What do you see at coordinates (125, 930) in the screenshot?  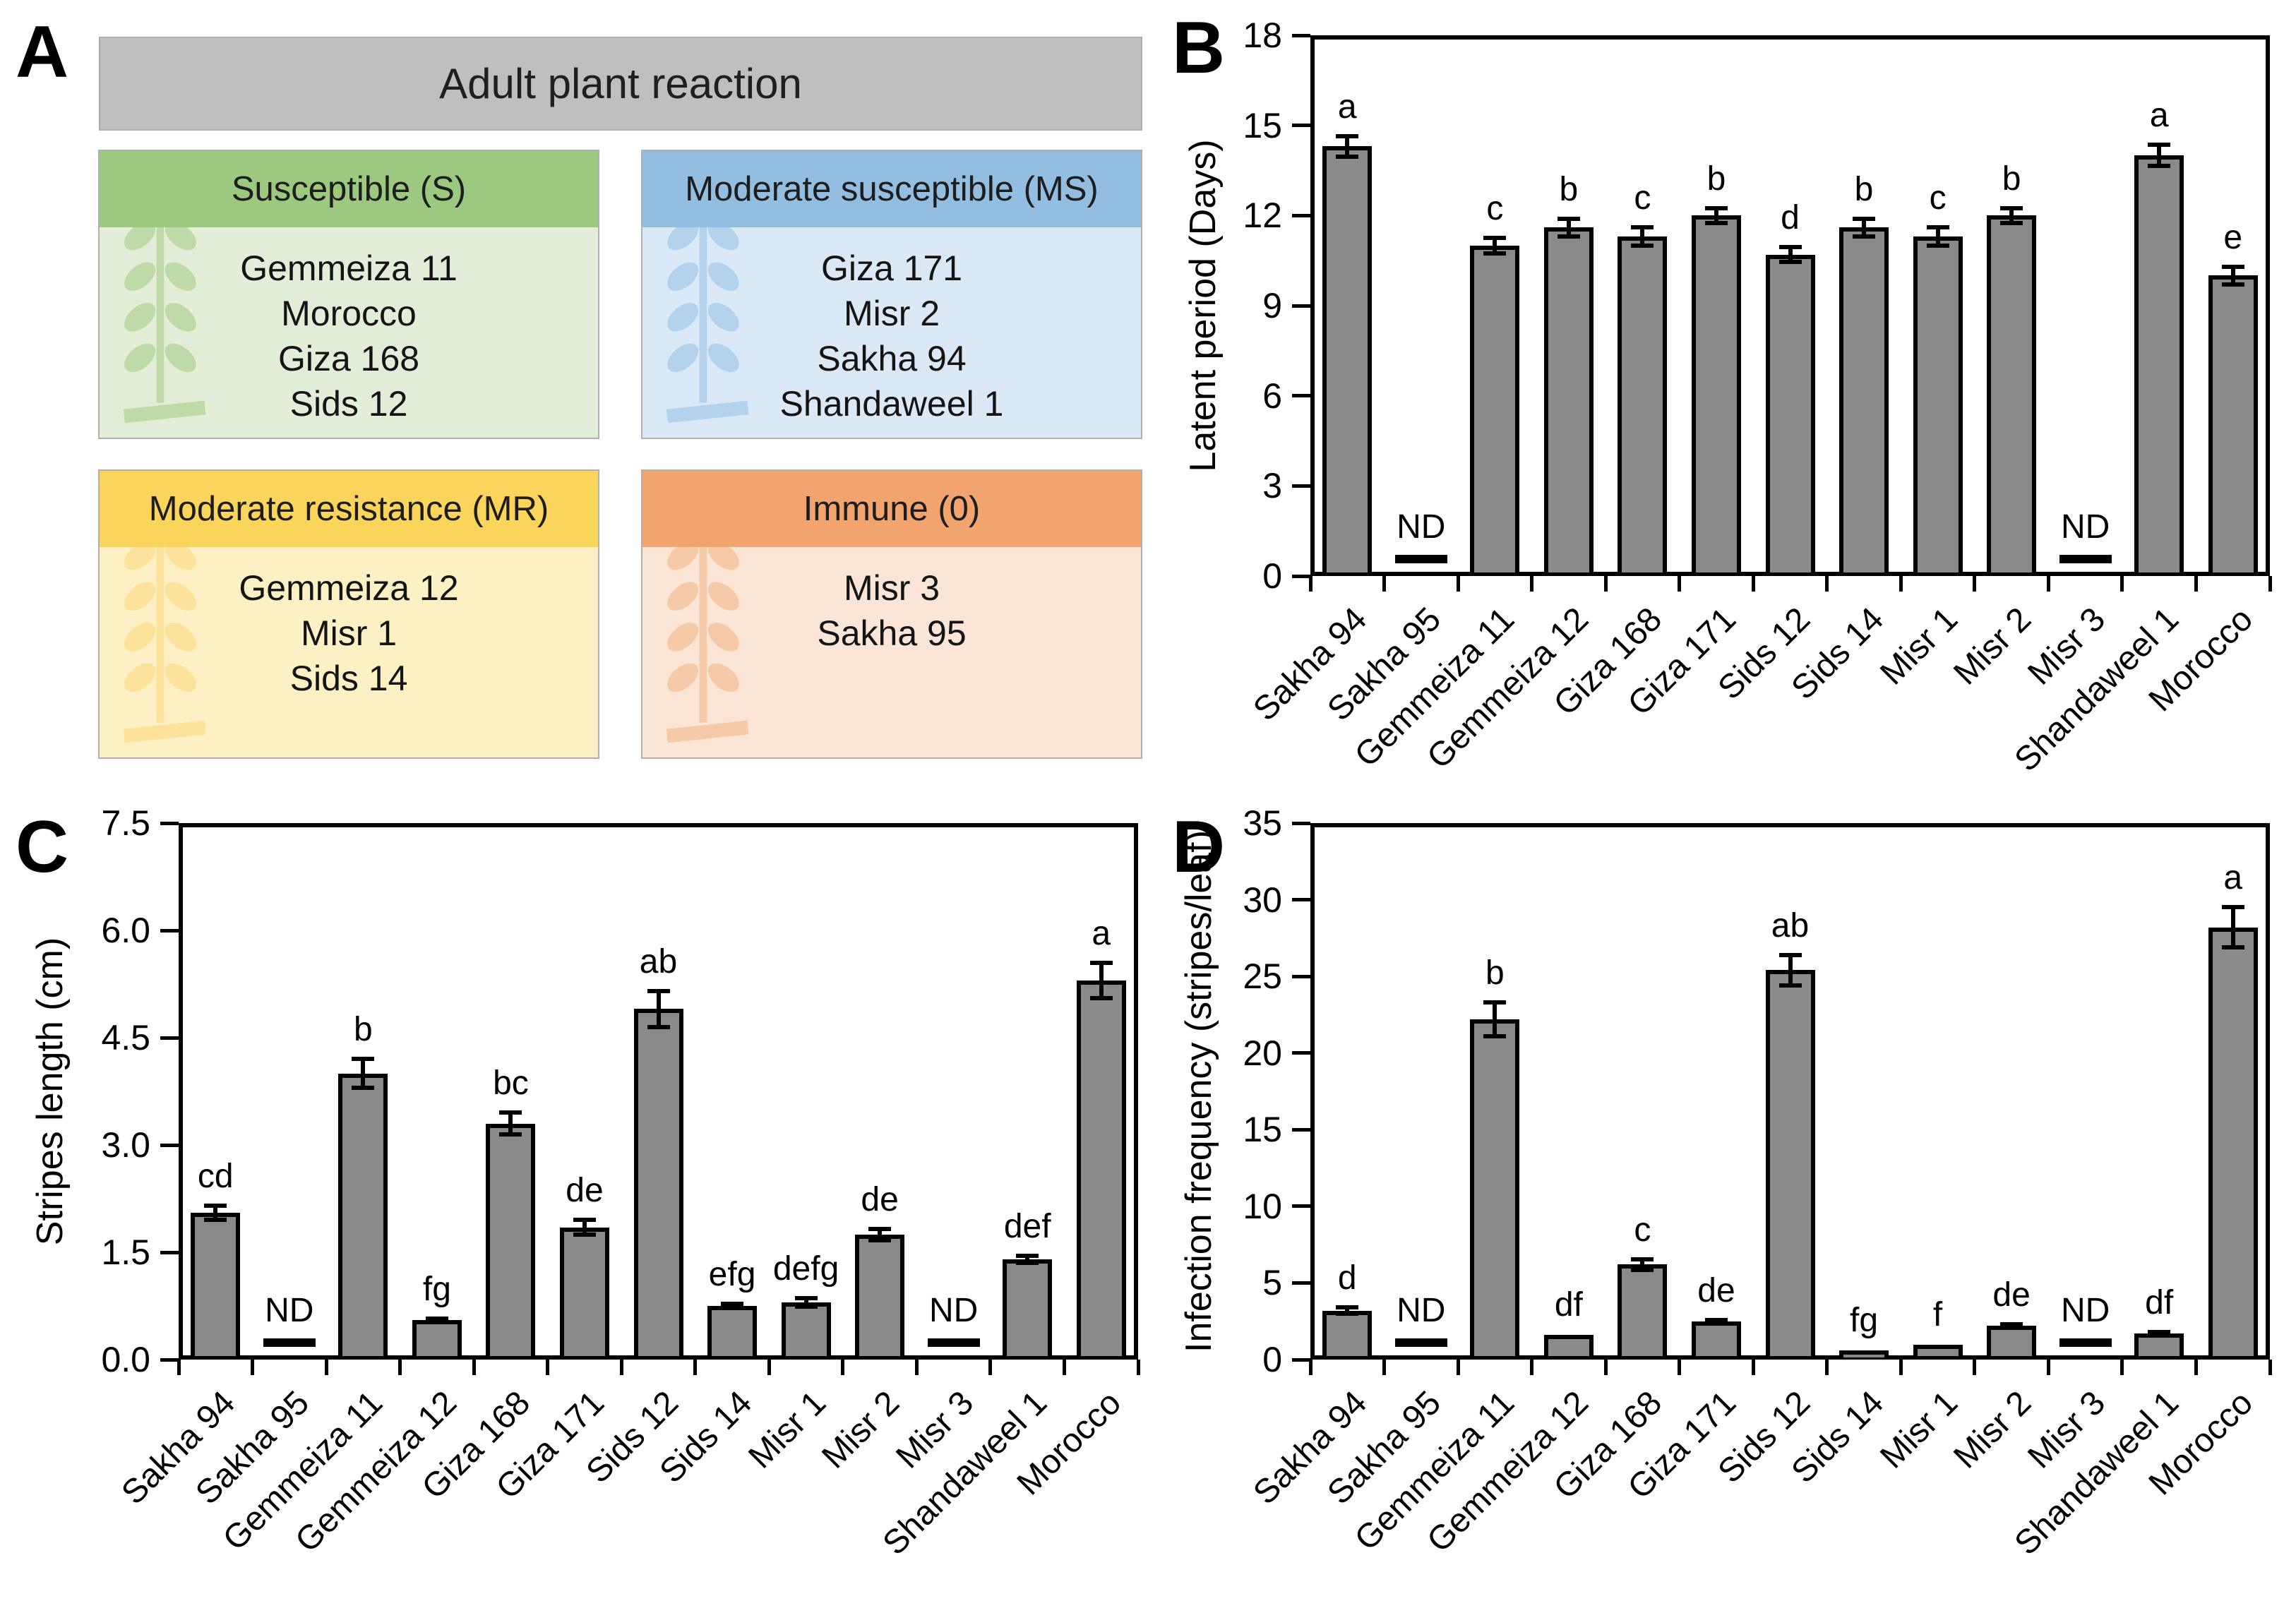 I see `y-tick-label: 6.0` at bounding box center [125, 930].